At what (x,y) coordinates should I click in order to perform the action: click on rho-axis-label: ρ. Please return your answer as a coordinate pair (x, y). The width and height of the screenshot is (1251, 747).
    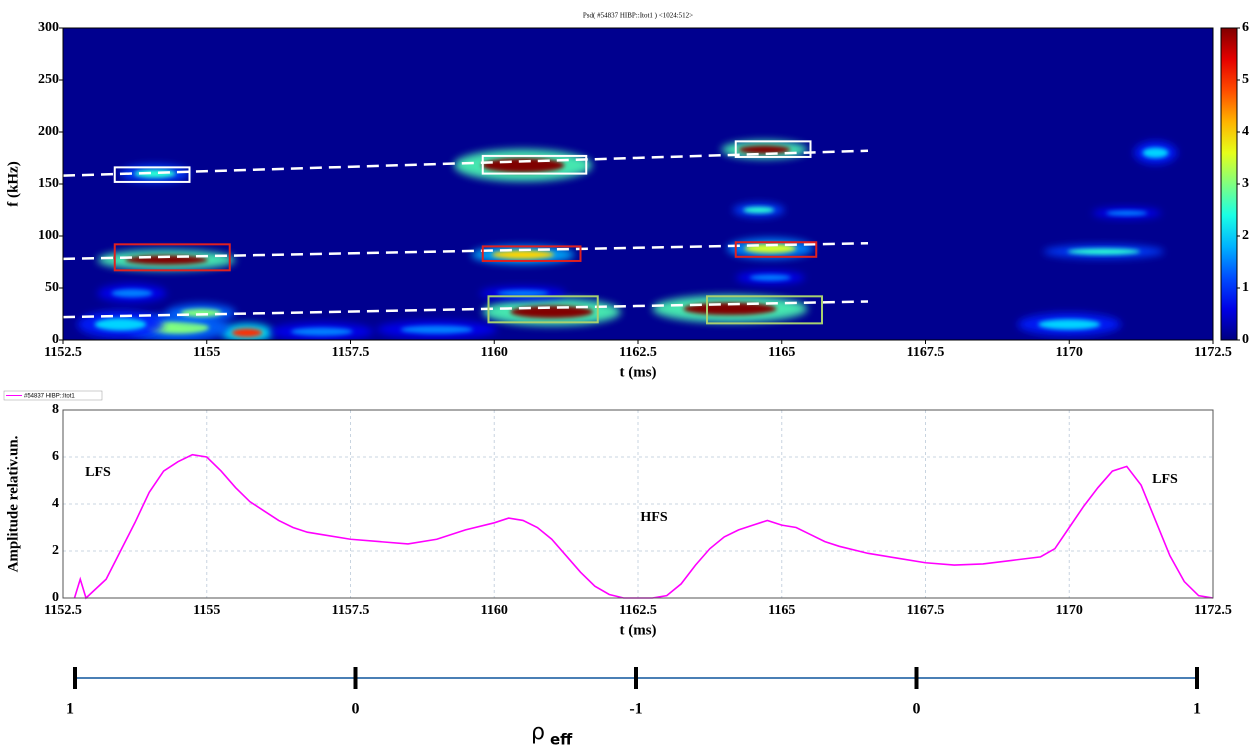
    Looking at the image, I should click on (538, 732).